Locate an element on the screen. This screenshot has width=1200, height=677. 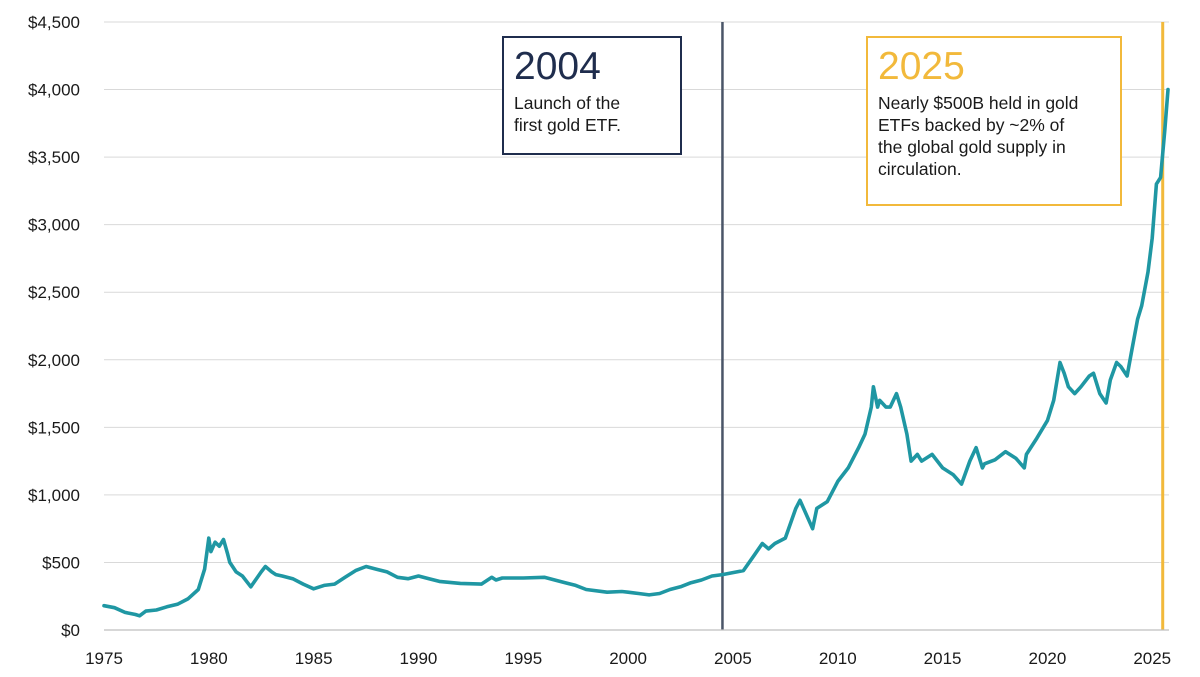
y-tick-label: $2,000 is located at coordinates (54, 360).